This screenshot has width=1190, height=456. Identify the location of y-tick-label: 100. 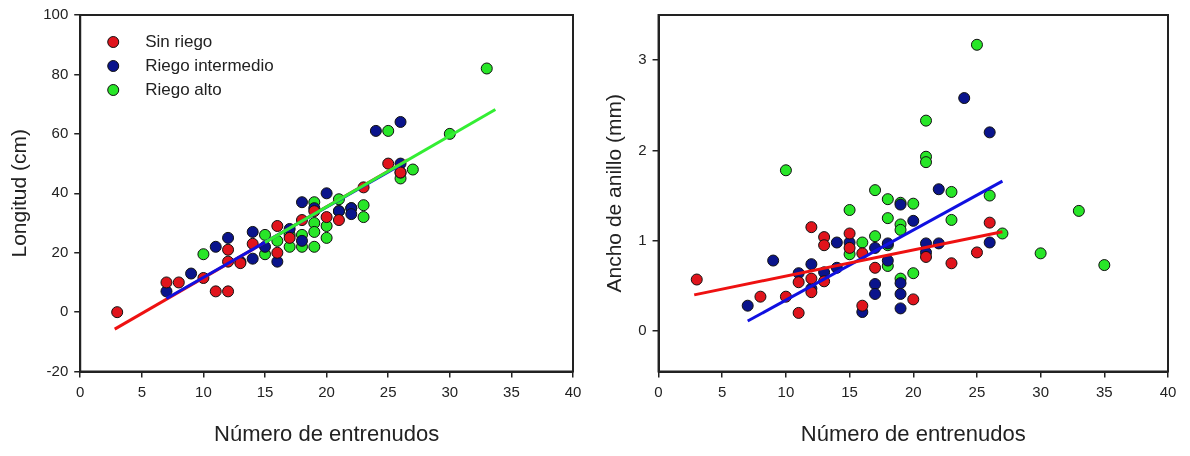
(56, 14).